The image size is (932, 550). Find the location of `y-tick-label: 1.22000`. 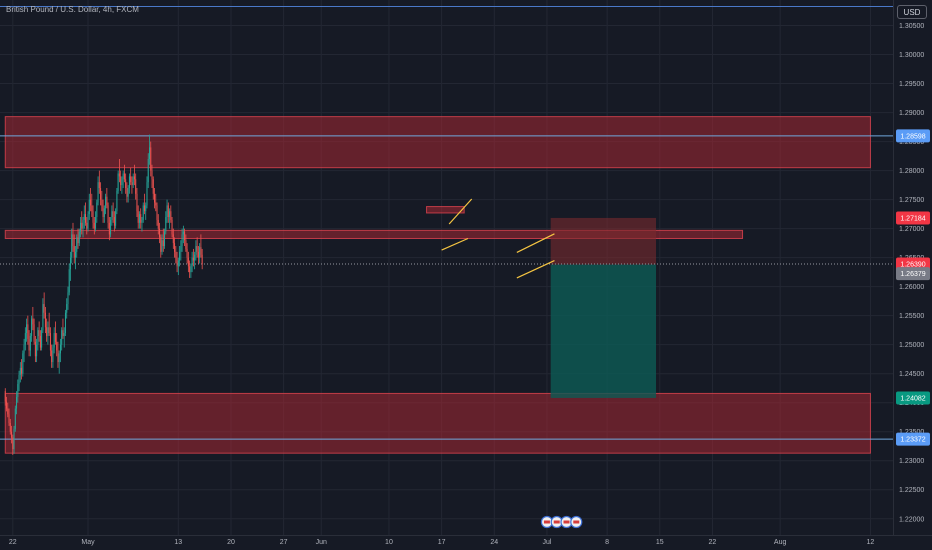

y-tick-label: 1.22000 is located at coordinates (911, 519).